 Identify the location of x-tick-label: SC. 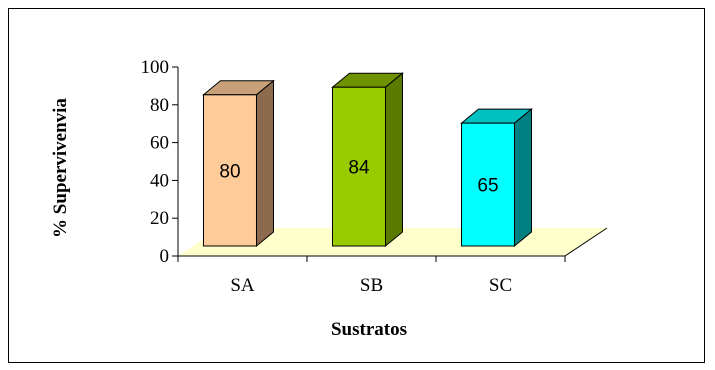
(500, 285).